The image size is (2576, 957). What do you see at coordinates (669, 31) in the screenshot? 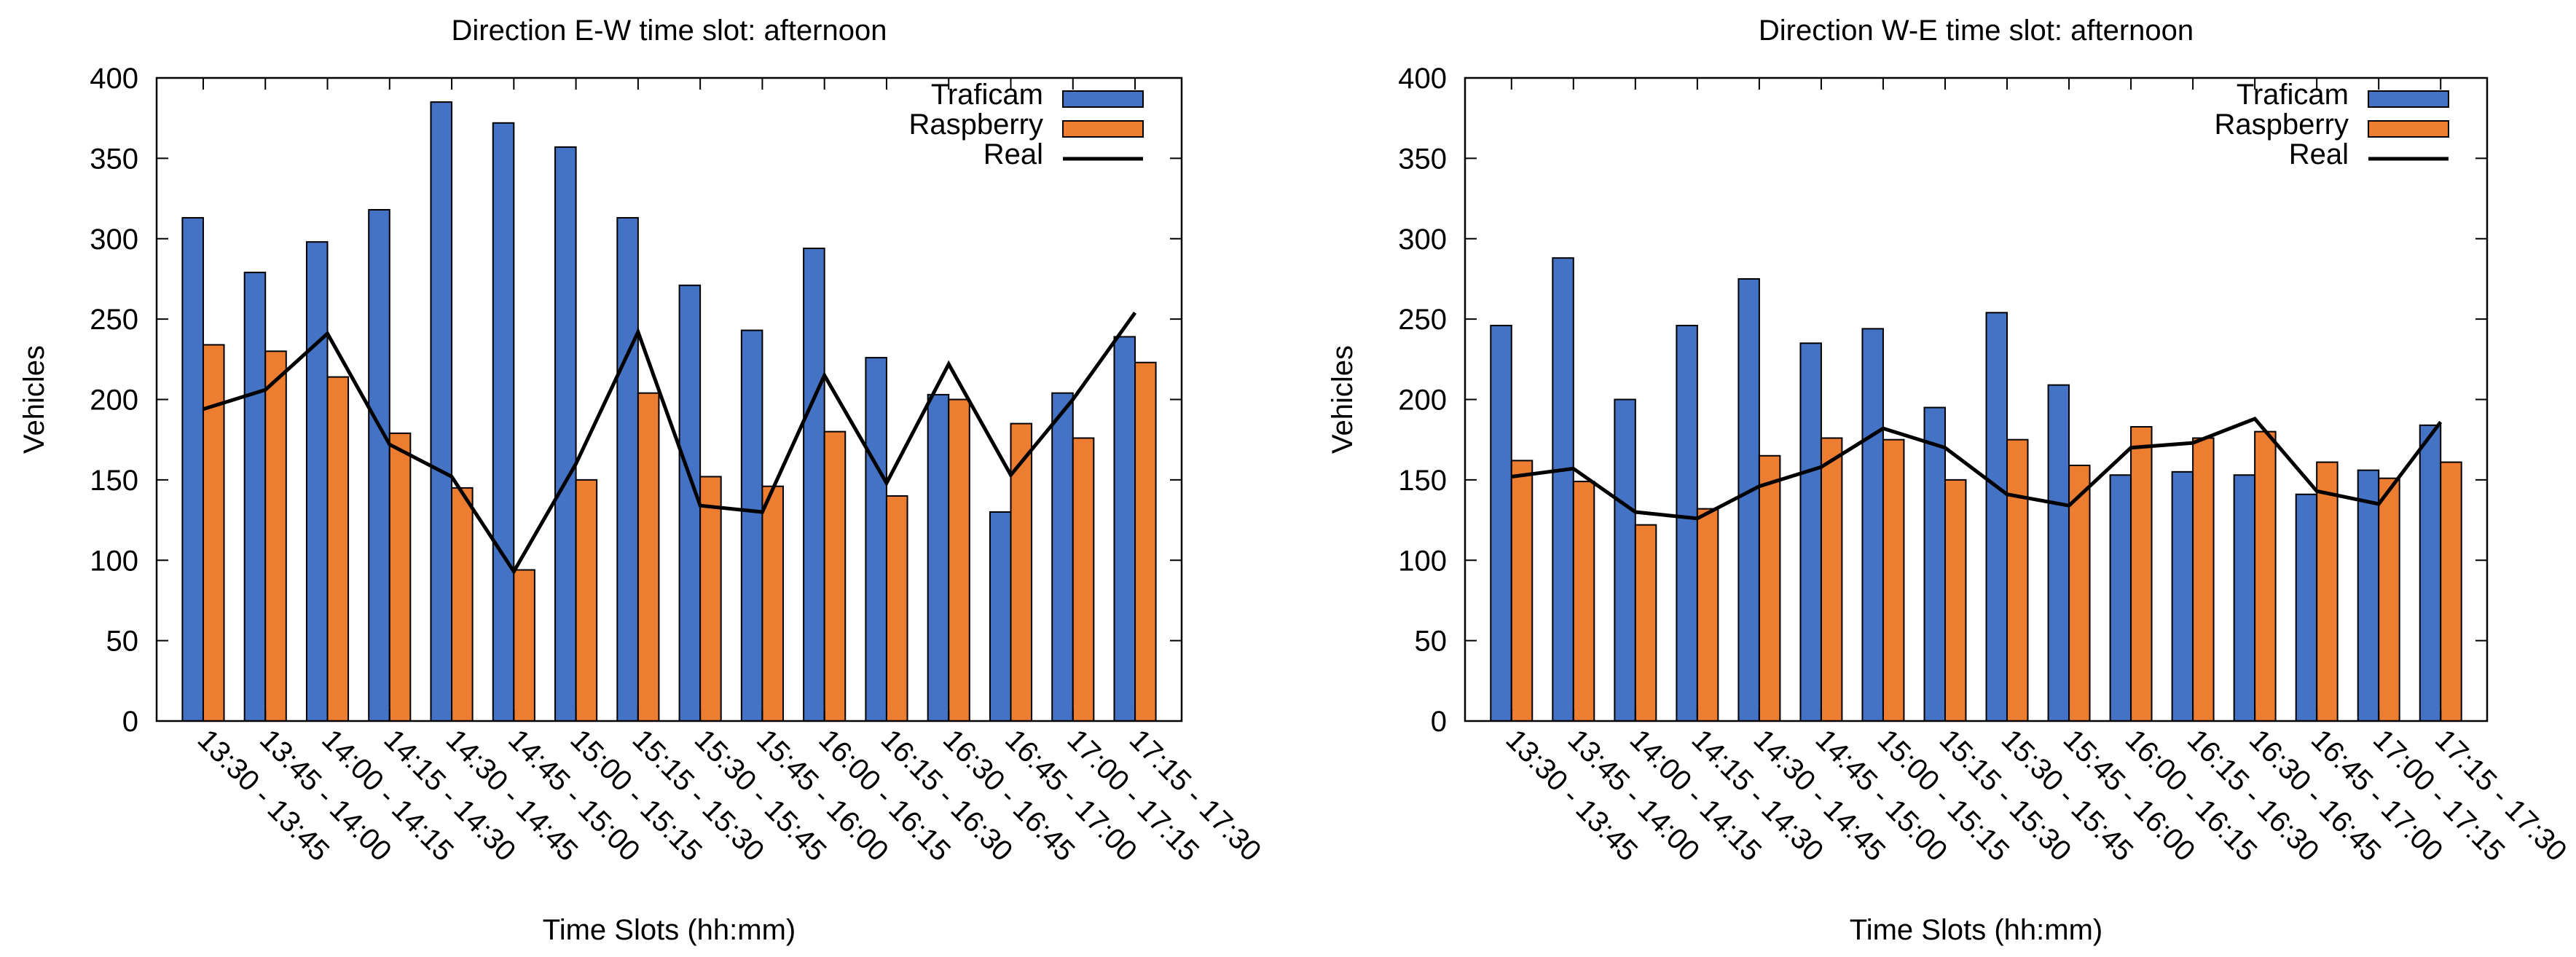
I see `chart-title: Direction E-W time slot: afternoon` at bounding box center [669, 31].